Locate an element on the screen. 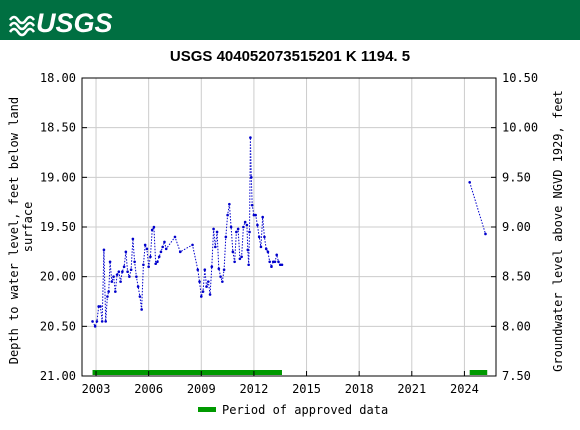 This screenshot has height=430, width=580. x-tick-label: 2024 is located at coordinates (464, 389).